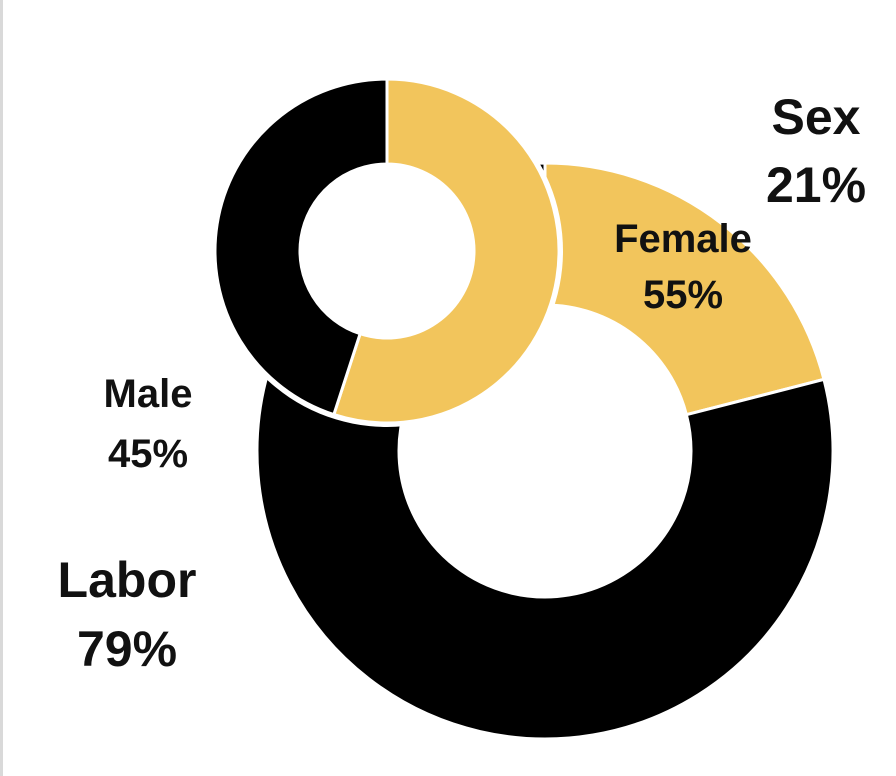 Image resolution: width=896 pixels, height=776 pixels. Describe the element at coordinates (446, 251) in the screenshot. I see `slice-female` at that location.